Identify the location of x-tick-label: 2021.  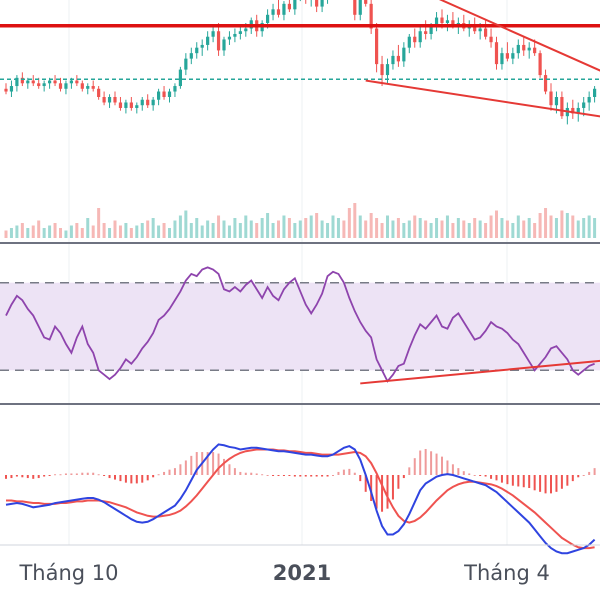
(302, 573).